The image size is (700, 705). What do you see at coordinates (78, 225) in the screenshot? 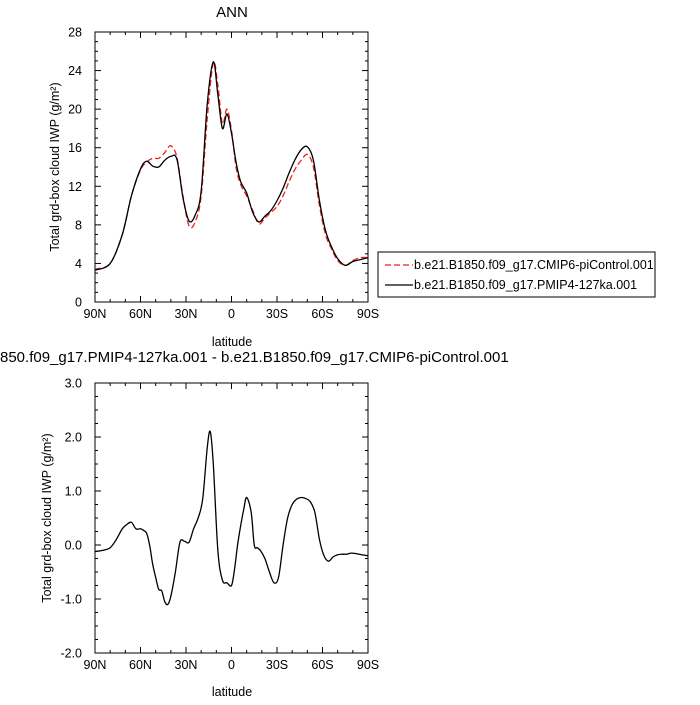
I see `y-tick-label: 8` at bounding box center [78, 225].